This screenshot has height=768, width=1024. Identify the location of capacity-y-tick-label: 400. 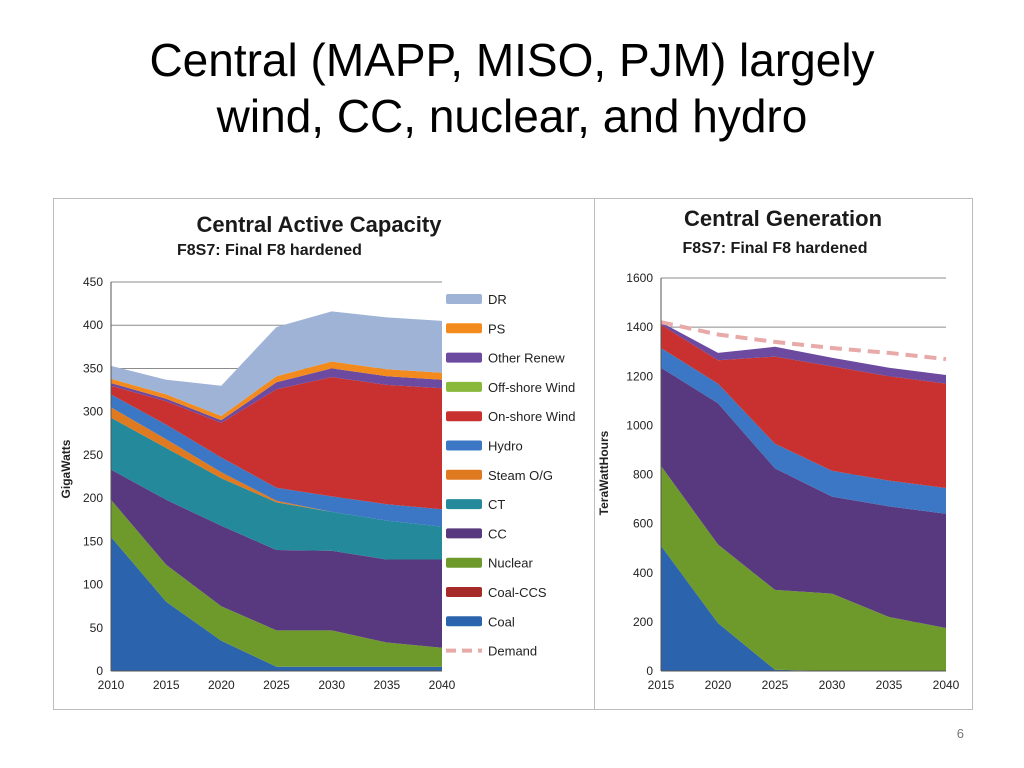
(93, 325).